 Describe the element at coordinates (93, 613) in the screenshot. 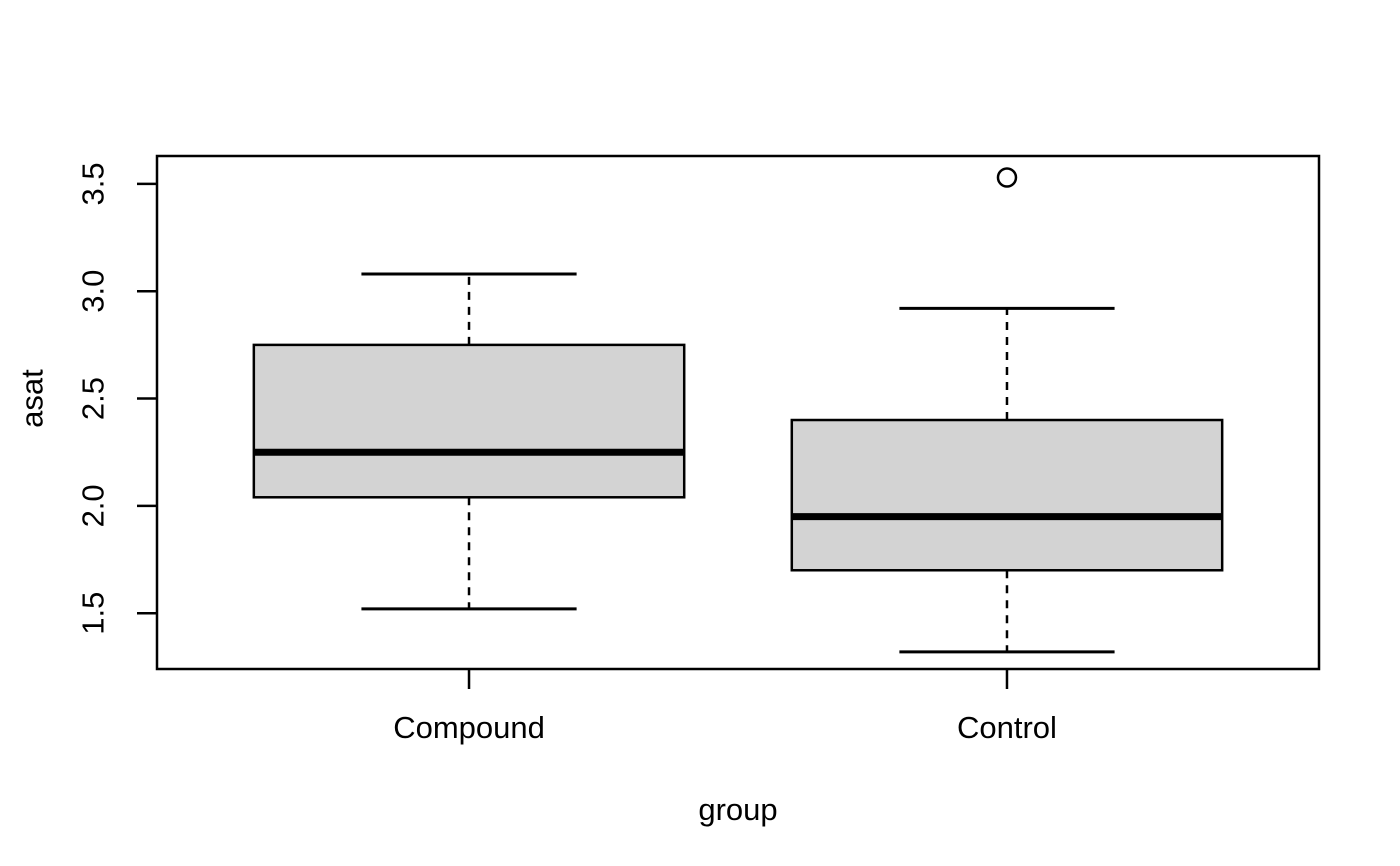

I see `y-axis-tick-label: 1.5` at that location.